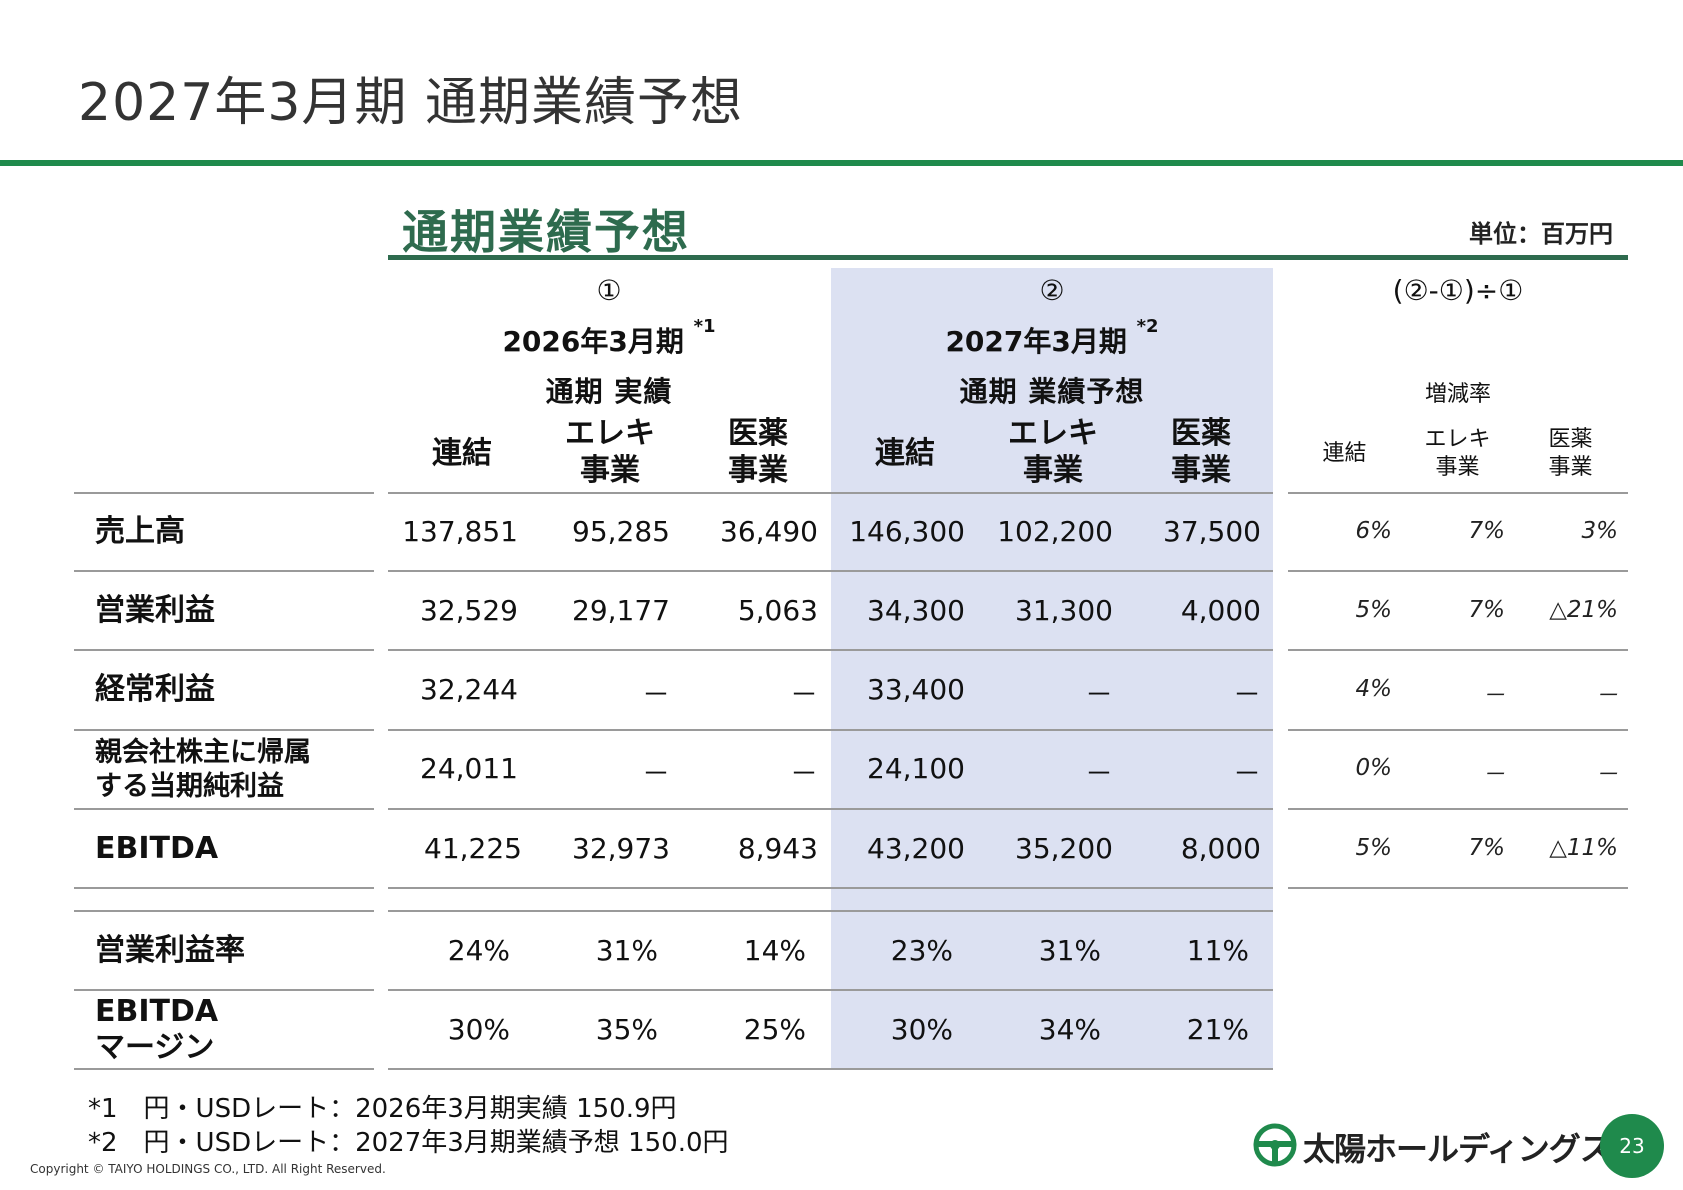 The height and width of the screenshot is (1190, 1683). What do you see at coordinates (1220, 848) in the screenshot?
I see `table-cell: 8,000` at bounding box center [1220, 848].